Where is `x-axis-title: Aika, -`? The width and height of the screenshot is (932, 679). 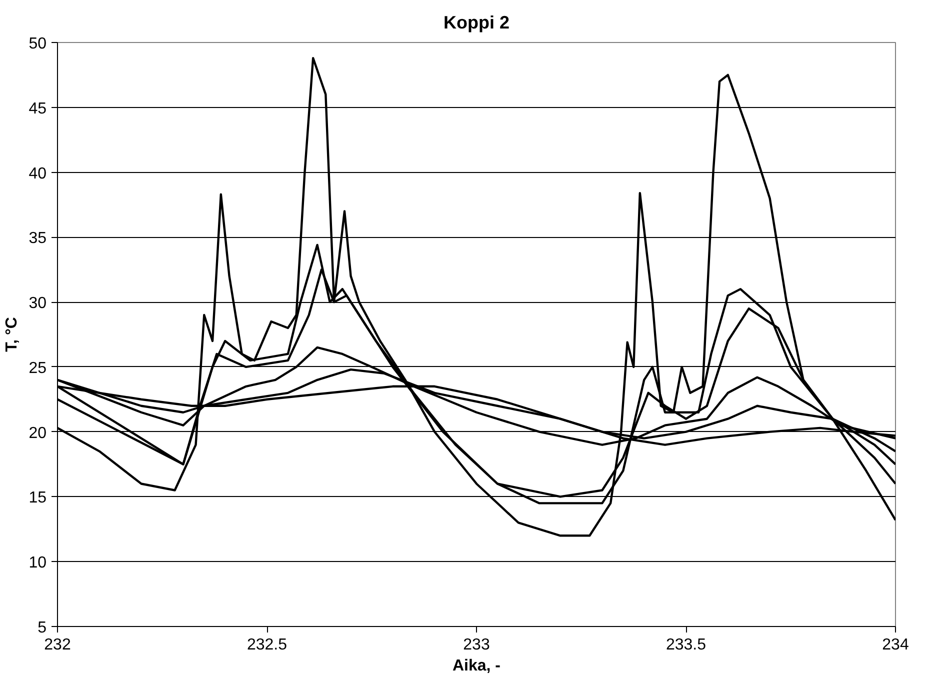
x-axis-title: Aika, - is located at coordinates (476, 666).